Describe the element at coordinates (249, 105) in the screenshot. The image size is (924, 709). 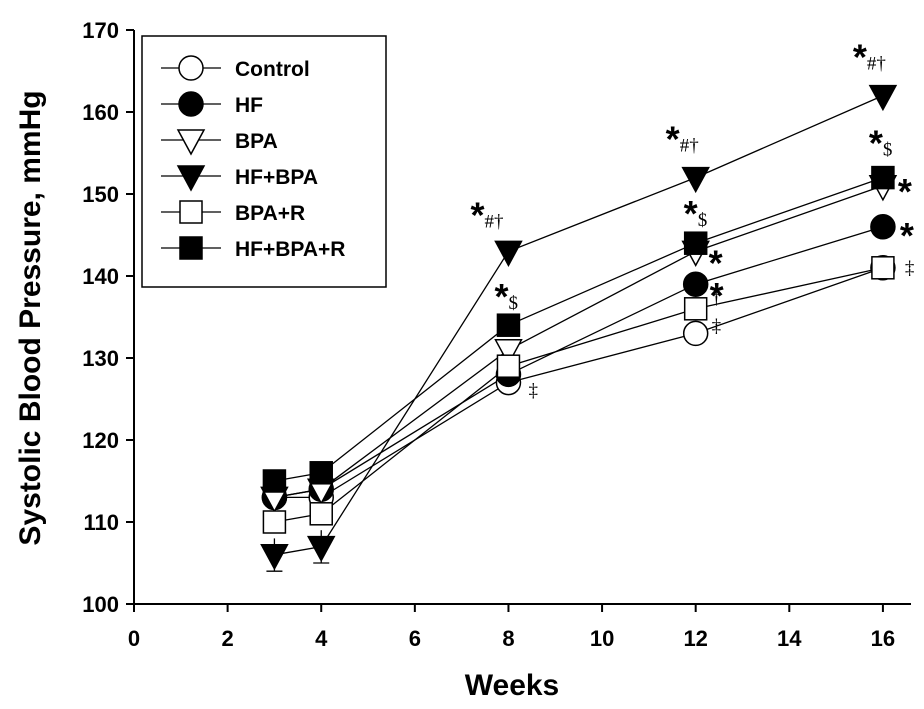
I see `legend-label-hf: HF` at that location.